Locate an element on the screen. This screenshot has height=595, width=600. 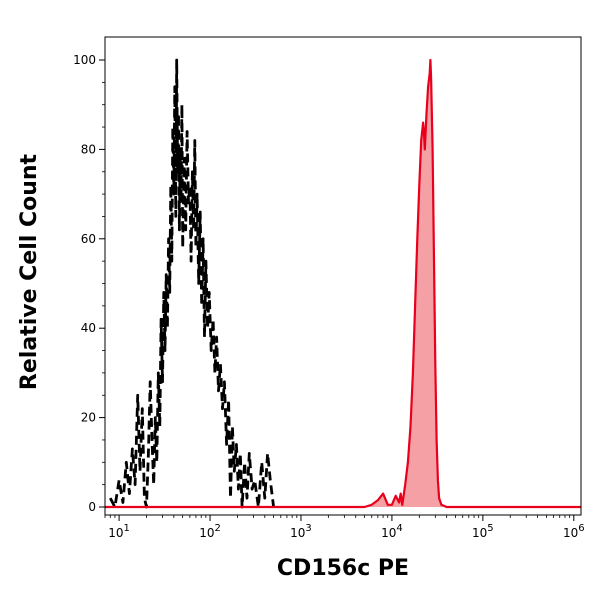
y-tick-label: 80 is located at coordinates (88, 149).